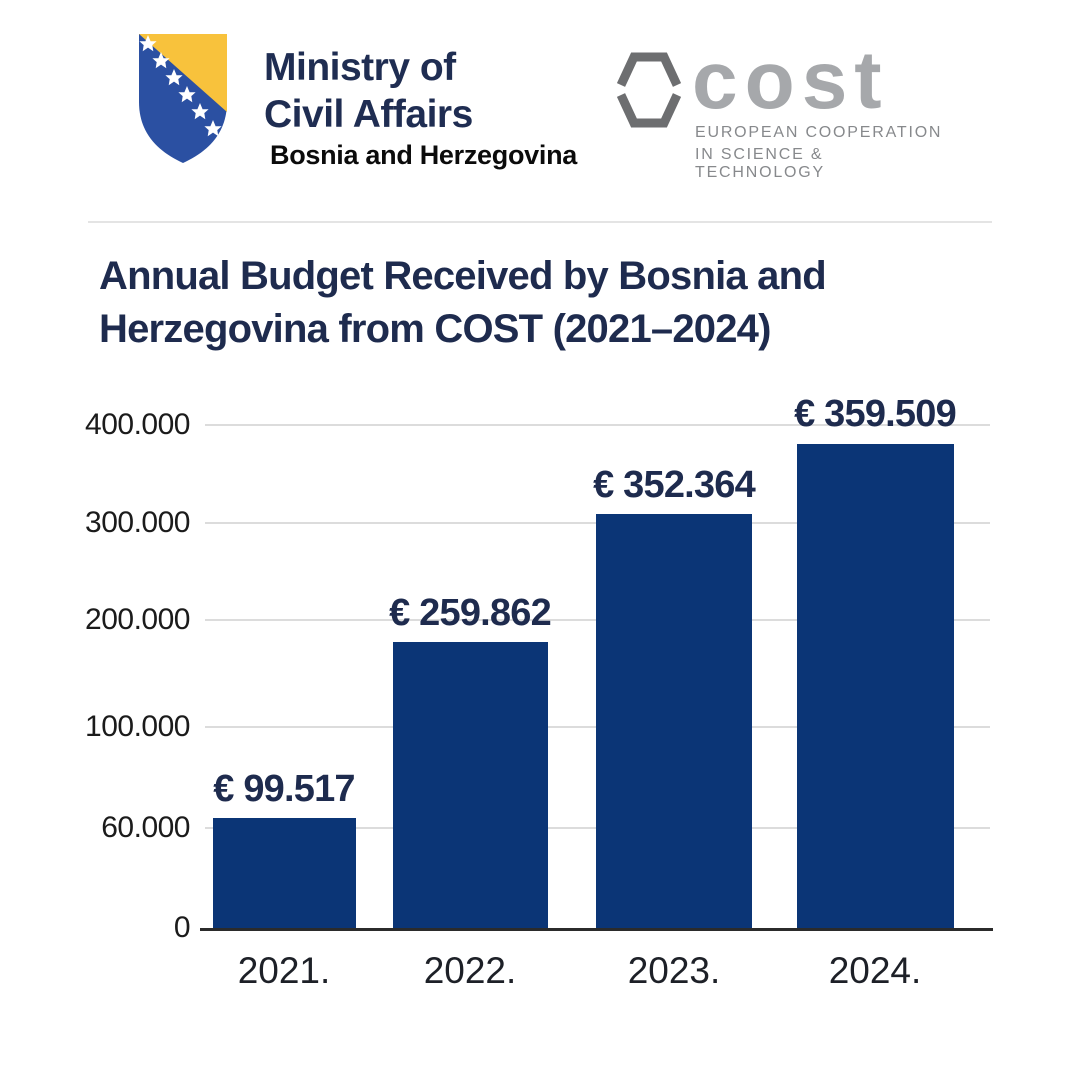 Image resolution: width=1080 pixels, height=1080 pixels. I want to click on bosnia-herzegovina-shield-icon, so click(180, 96).